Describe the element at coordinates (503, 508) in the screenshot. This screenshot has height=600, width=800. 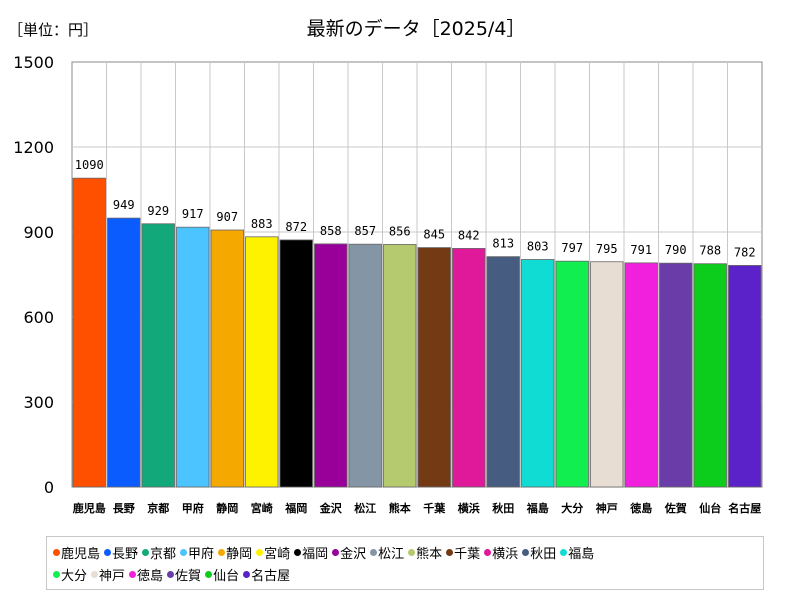
I see `x-tick-label: 秋田` at that location.